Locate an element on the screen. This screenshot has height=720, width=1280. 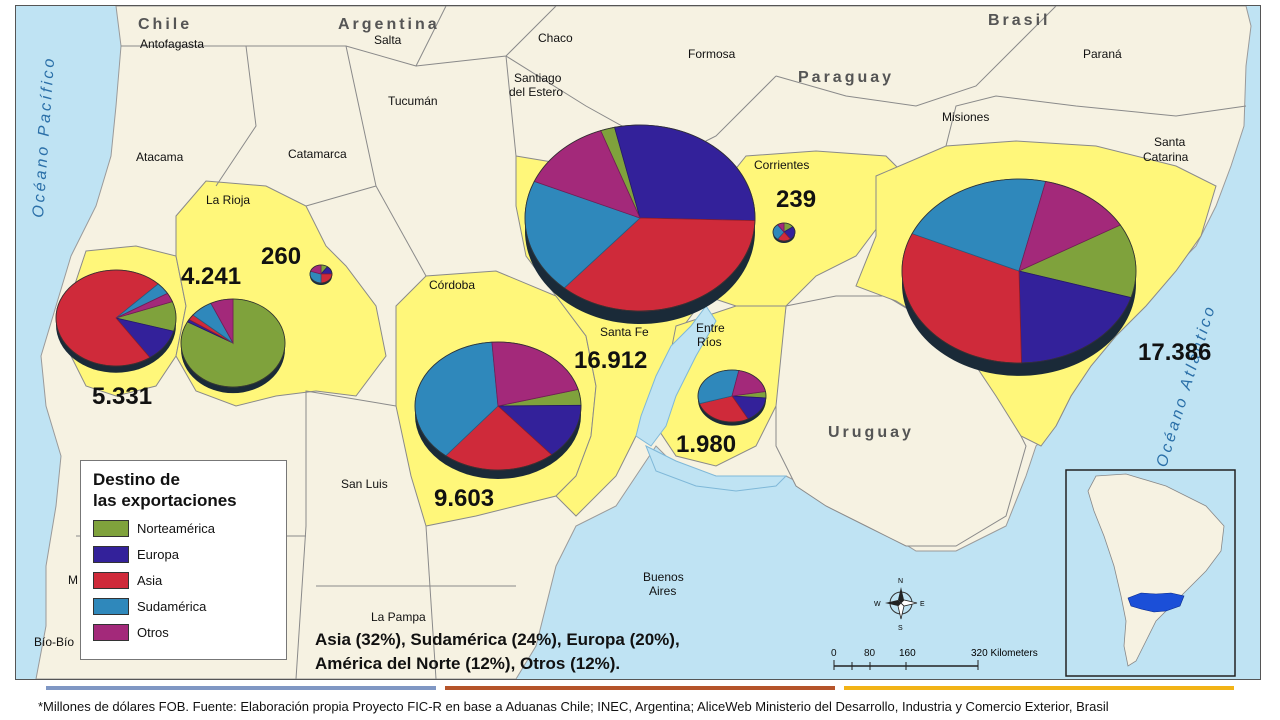
value-label-santa-fe: 16.912 is located at coordinates (610, 360).